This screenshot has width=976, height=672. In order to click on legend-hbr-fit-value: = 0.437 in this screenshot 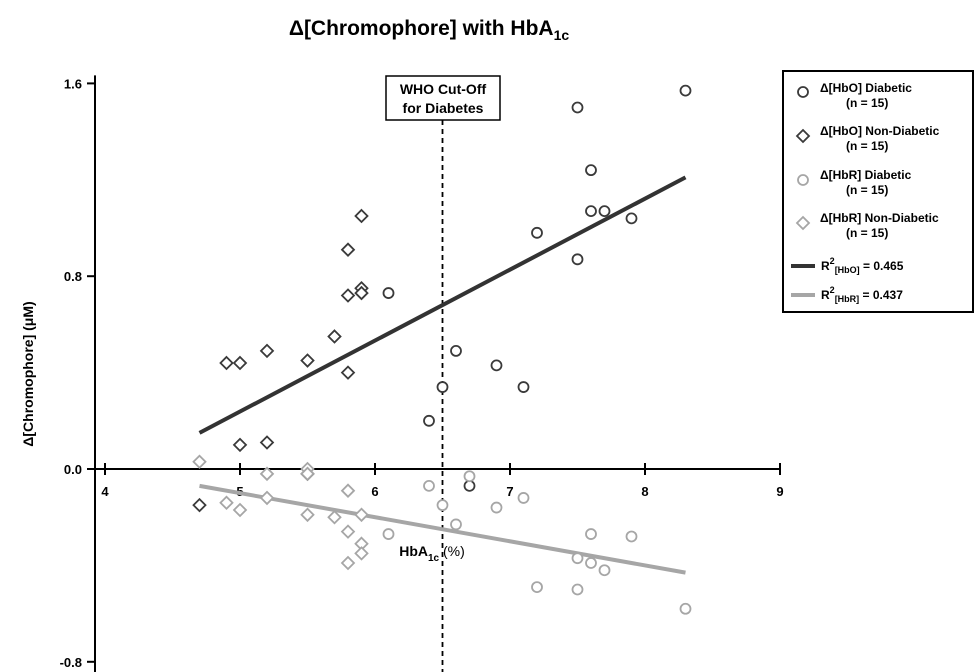, I will do `click(881, 295)`.